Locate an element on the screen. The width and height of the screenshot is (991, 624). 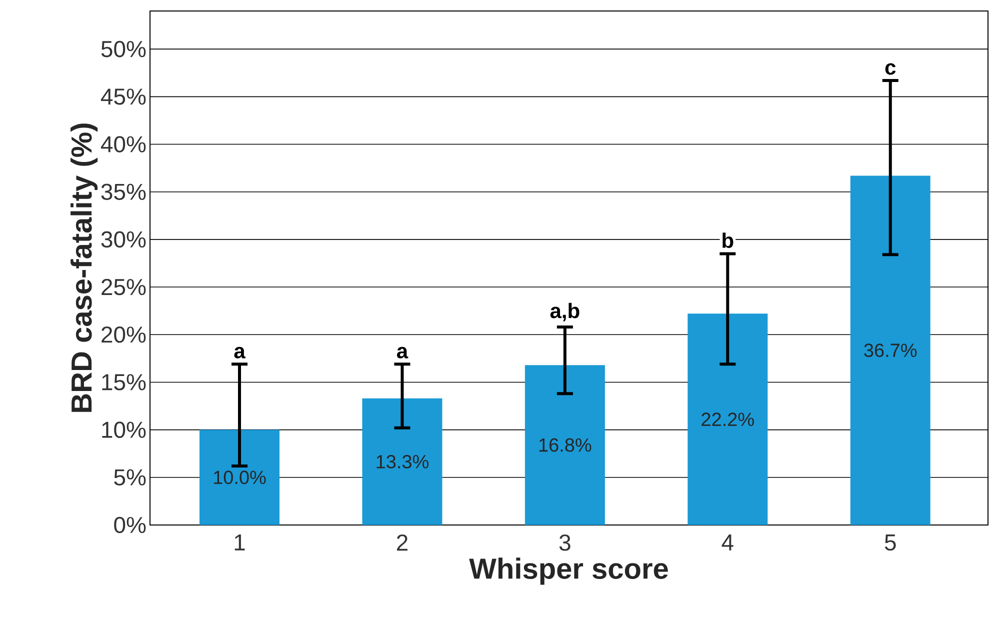
x-axis-title: Whisper score is located at coordinates (568, 571).